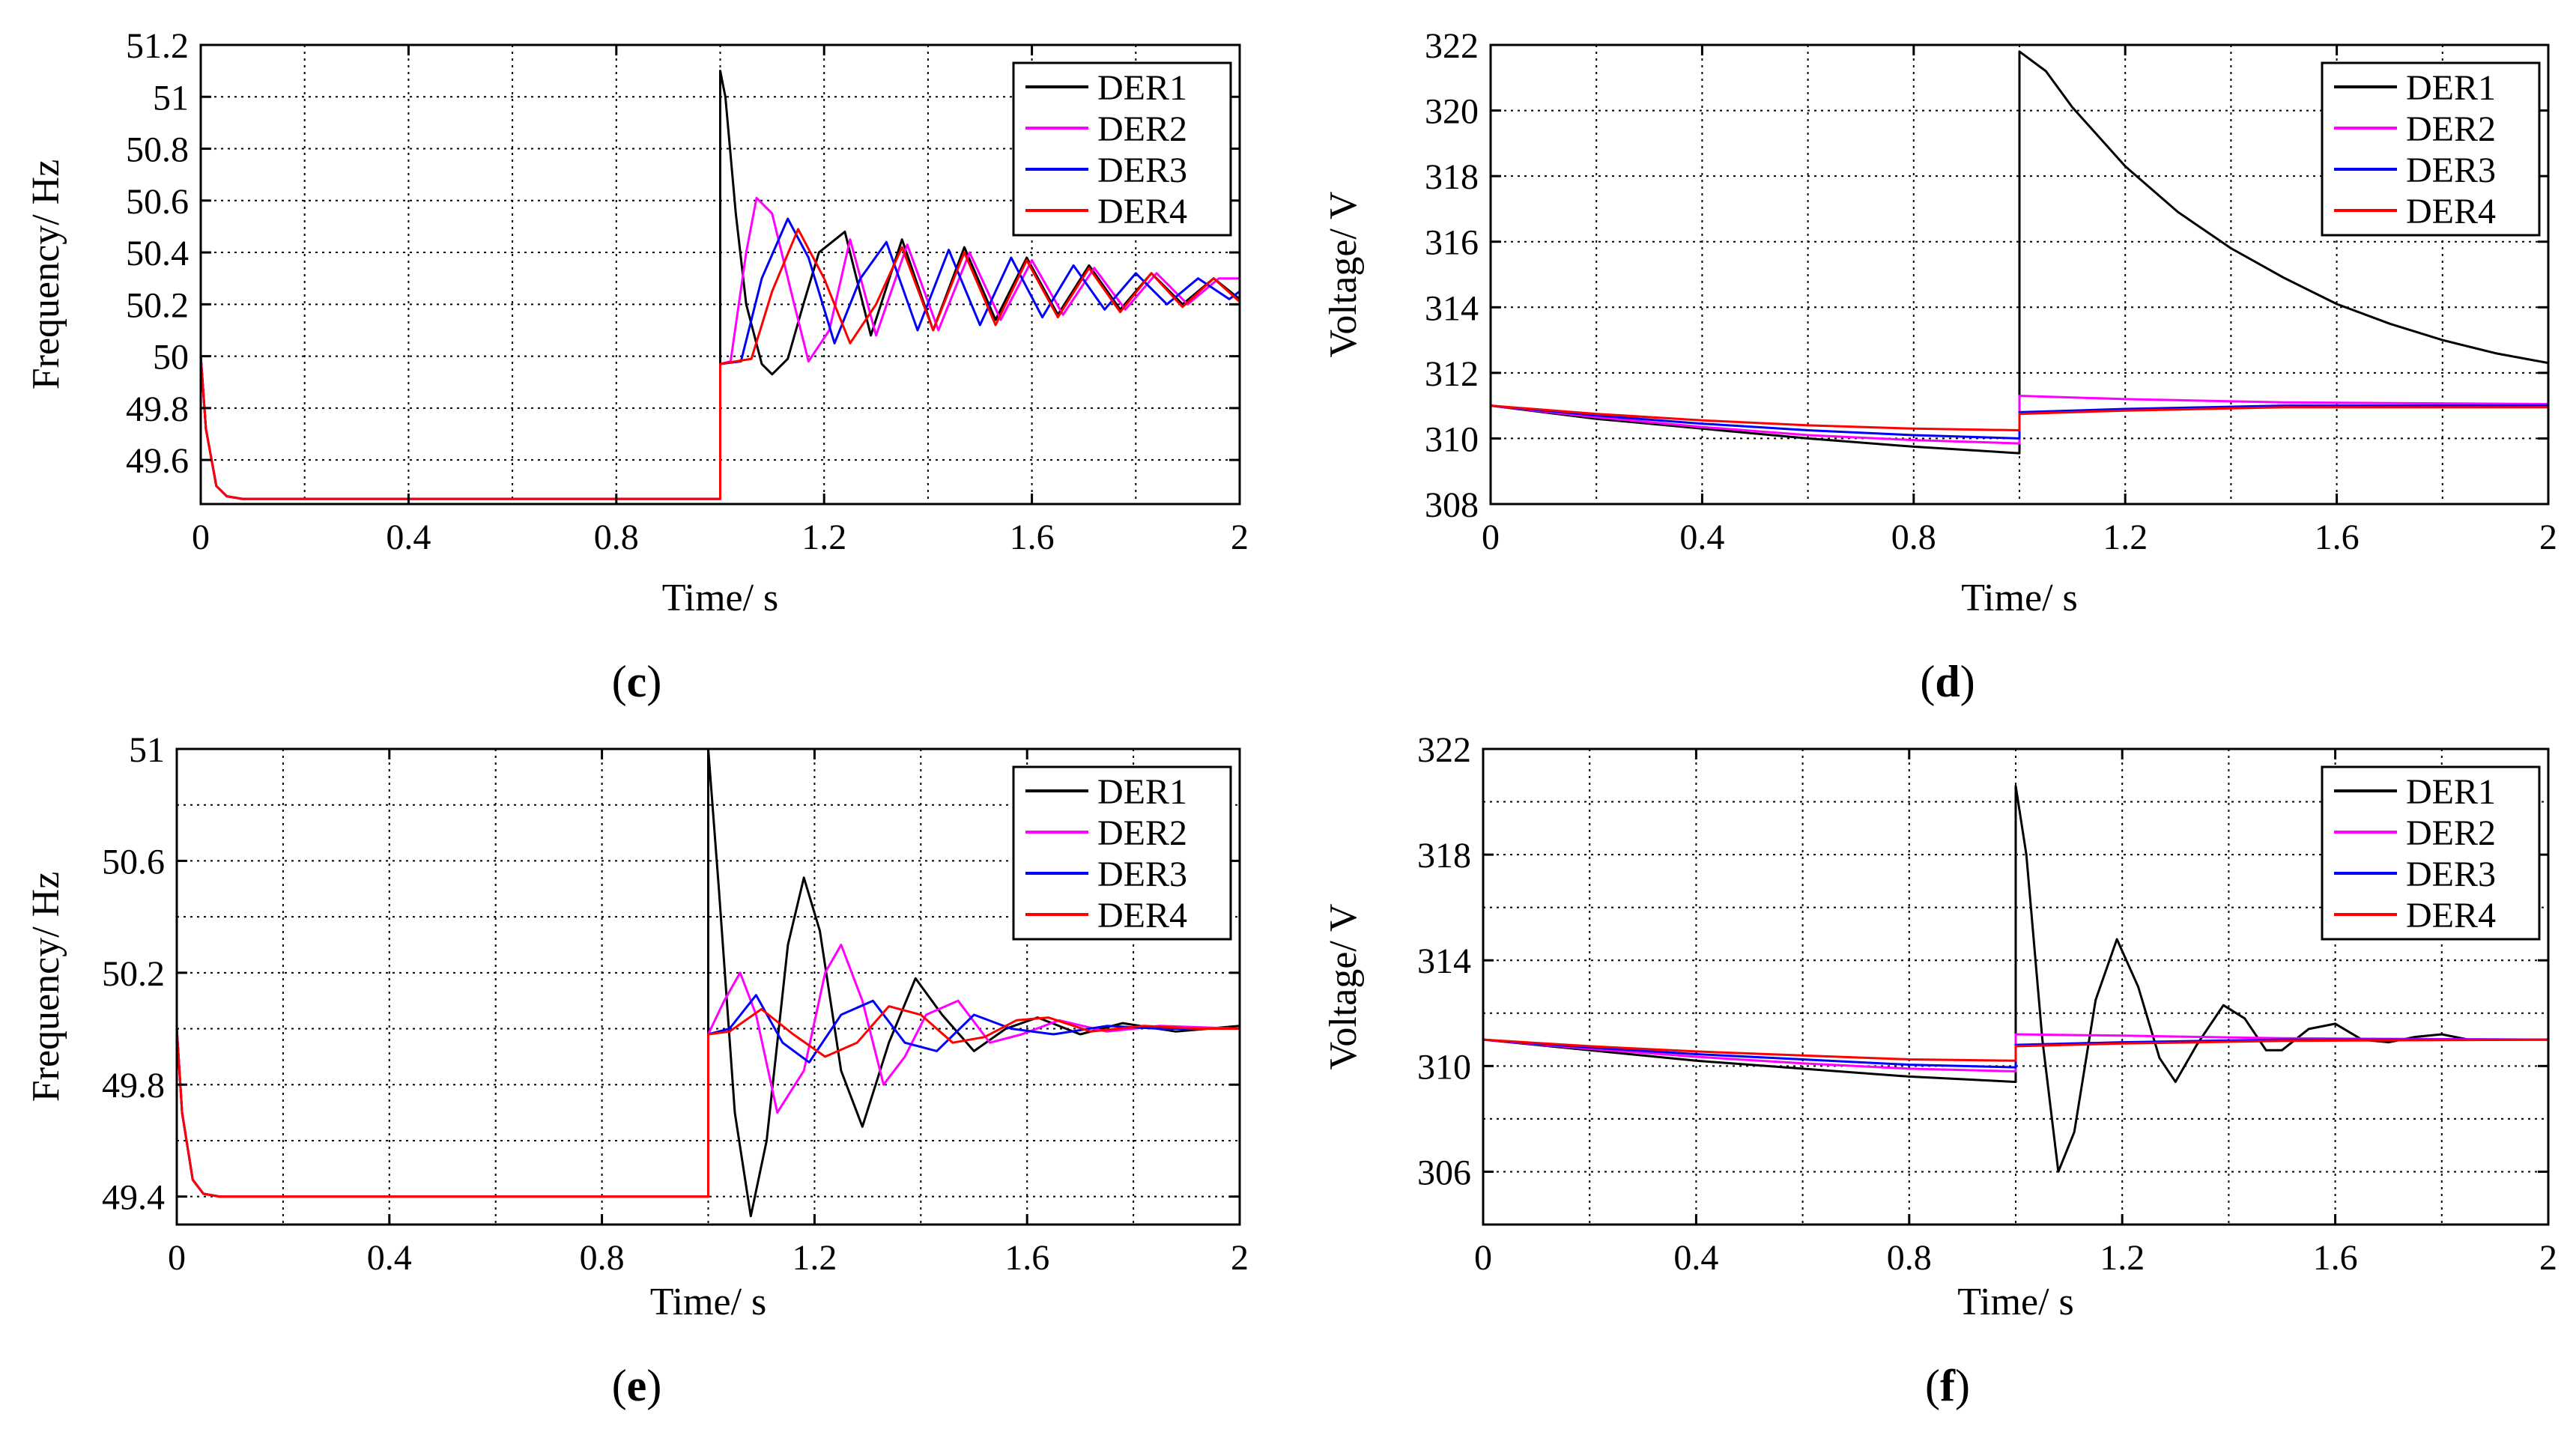 This screenshot has width=2576, height=1432. I want to click on y-tick-label: 50.4, so click(157, 253).